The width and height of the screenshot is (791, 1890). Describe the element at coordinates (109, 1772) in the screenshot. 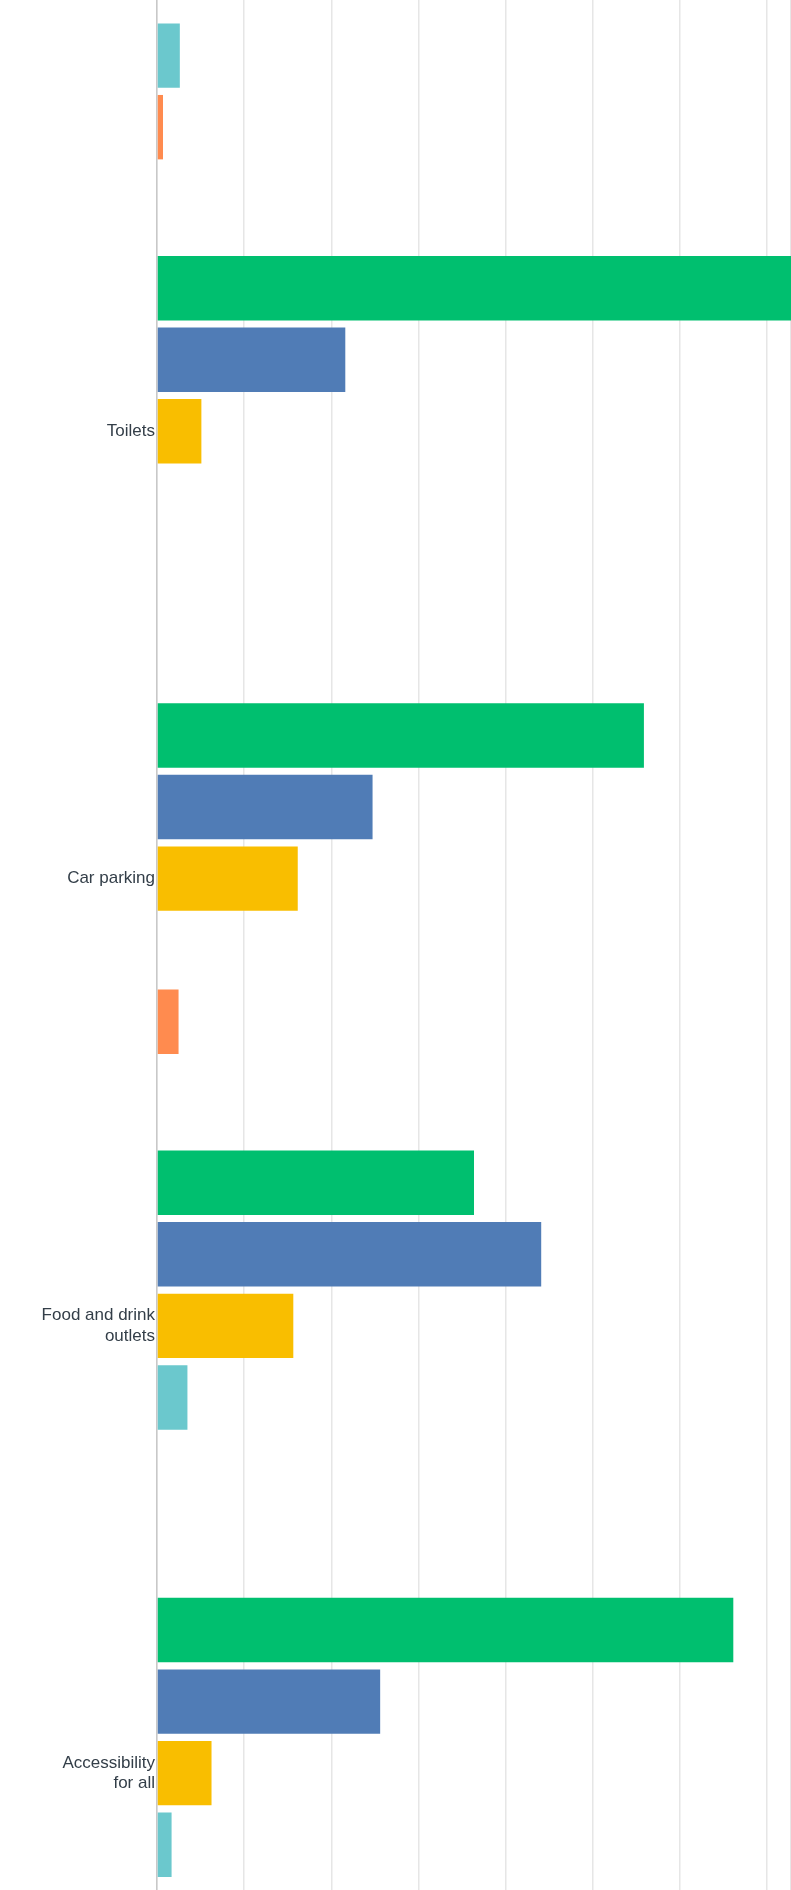

I see `y-tick-label: Accessibility for all` at that location.